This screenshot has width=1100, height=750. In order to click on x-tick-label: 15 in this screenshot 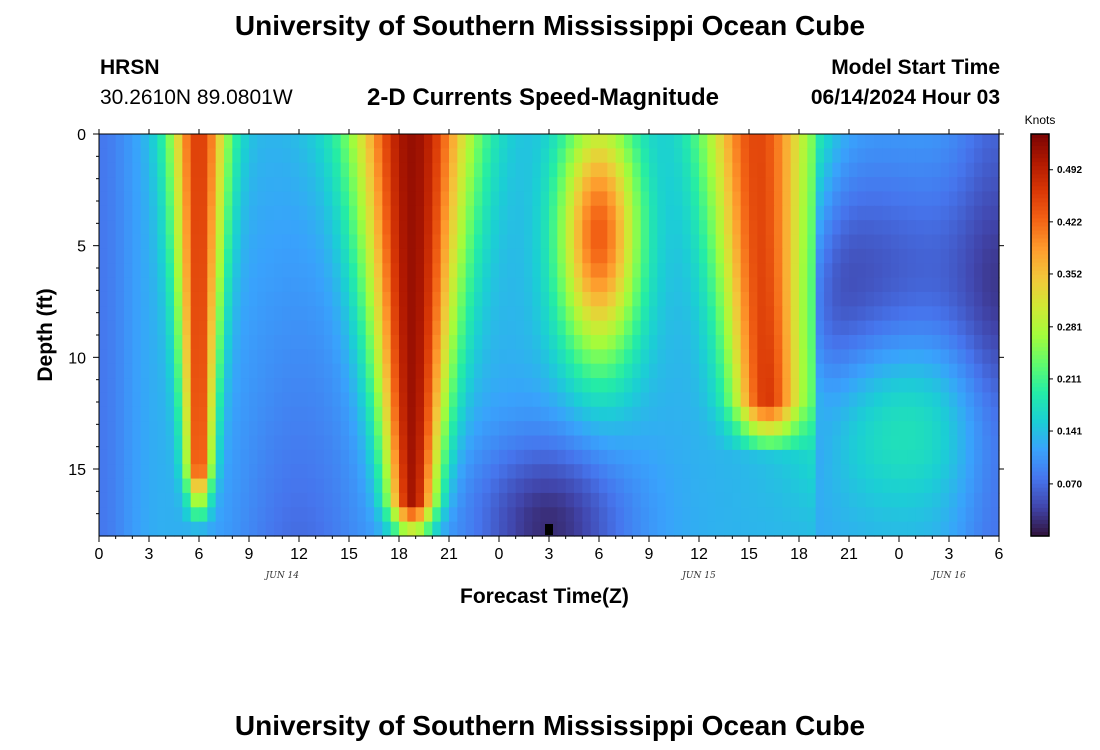, I will do `click(749, 554)`.